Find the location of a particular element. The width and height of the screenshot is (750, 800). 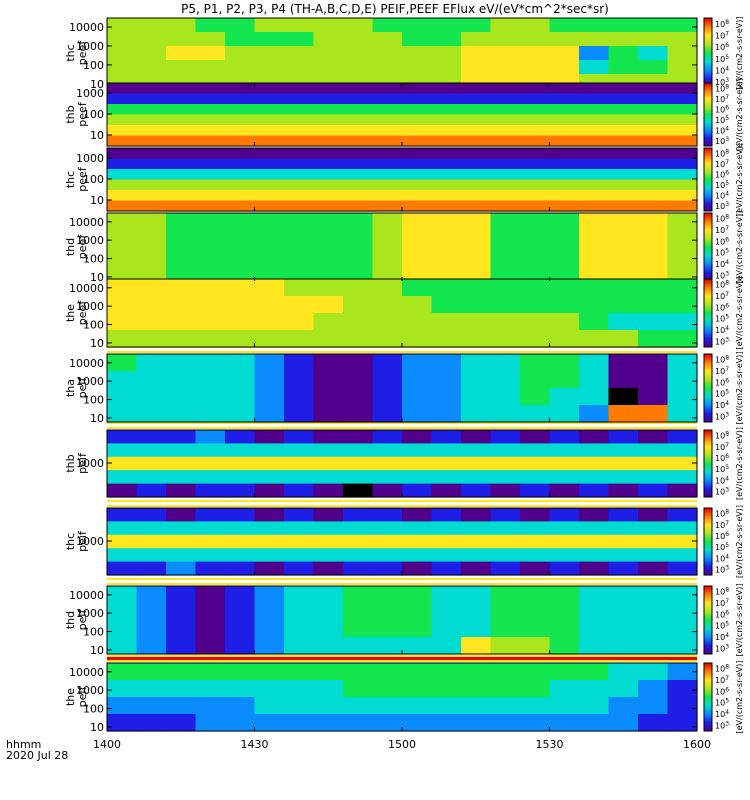

panel-name-line: the is located at coordinates (70, 697).